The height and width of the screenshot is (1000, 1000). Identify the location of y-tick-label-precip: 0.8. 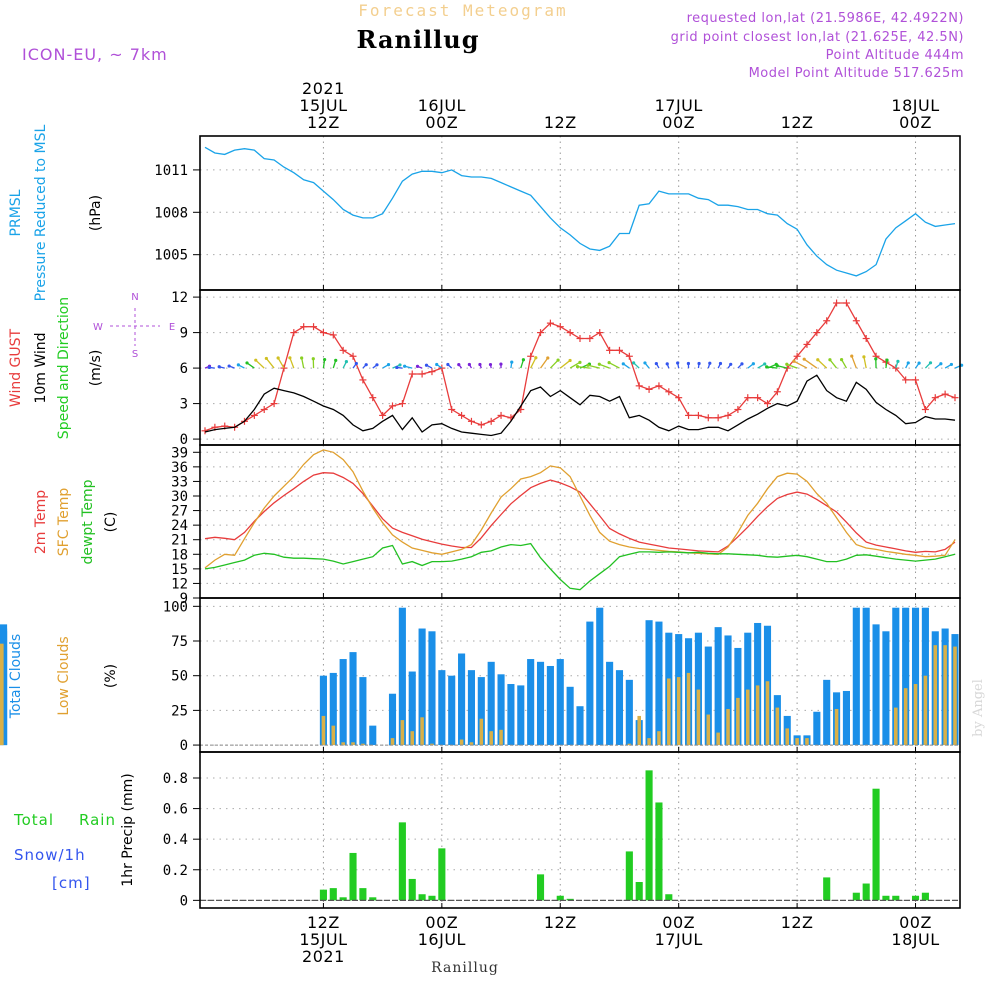
(175, 779).